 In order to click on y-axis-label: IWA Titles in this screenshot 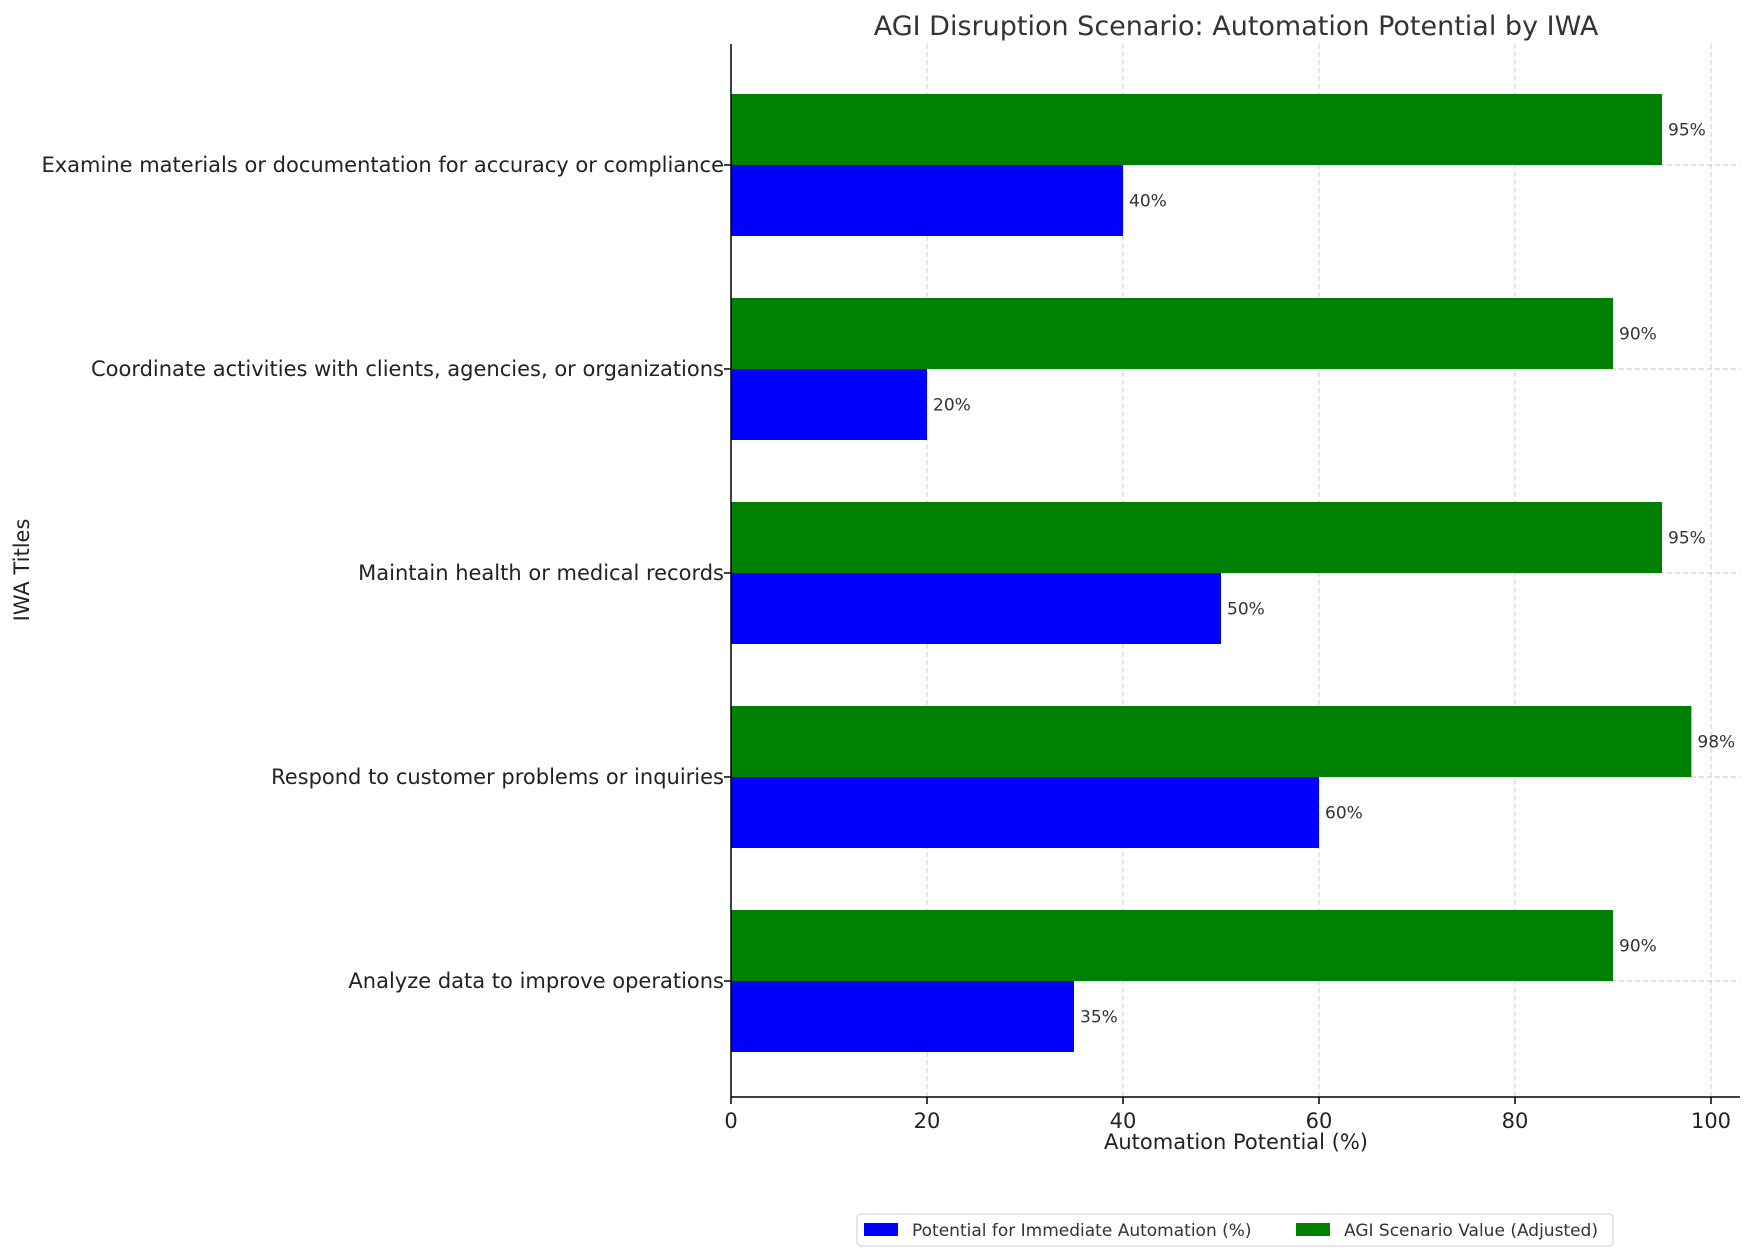, I will do `click(22, 570)`.